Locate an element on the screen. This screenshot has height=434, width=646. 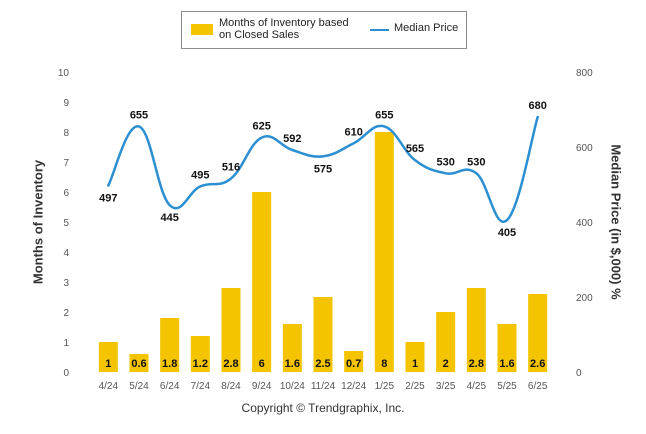
x-tick-label: 5/25 is located at coordinates (507, 386).